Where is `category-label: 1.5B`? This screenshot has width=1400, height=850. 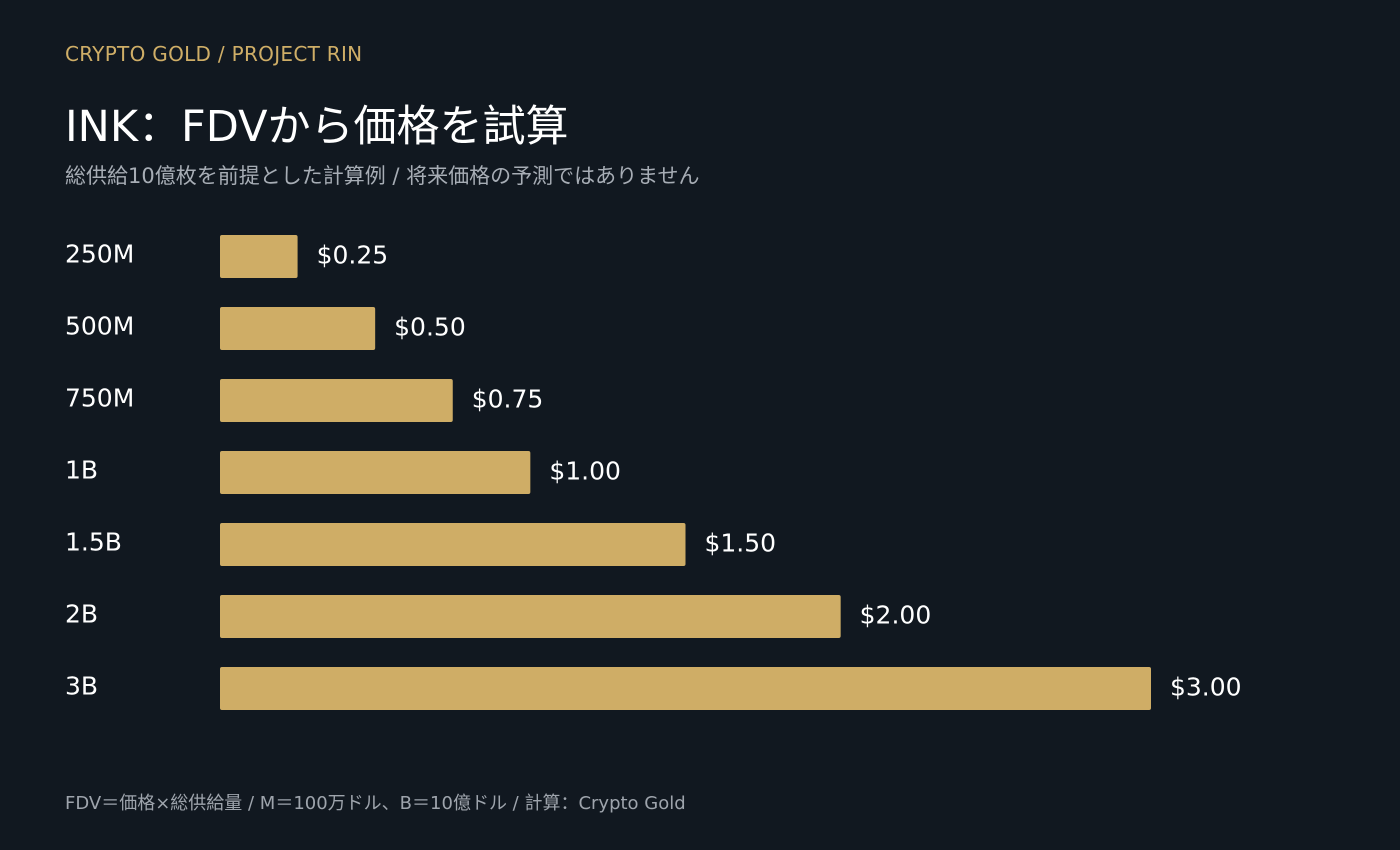
category-label: 1.5B is located at coordinates (93, 542).